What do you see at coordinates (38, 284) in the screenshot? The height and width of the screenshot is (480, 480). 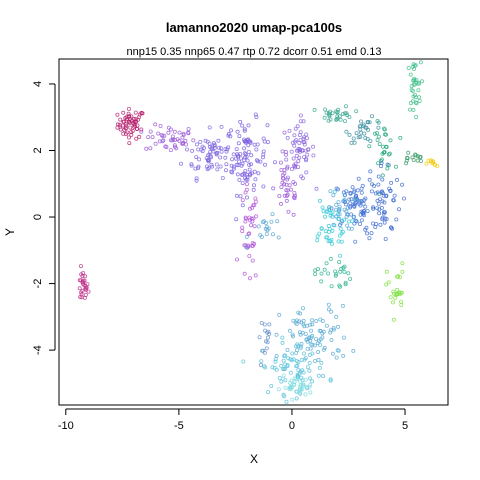 I see `y-tick-label: -2` at bounding box center [38, 284].